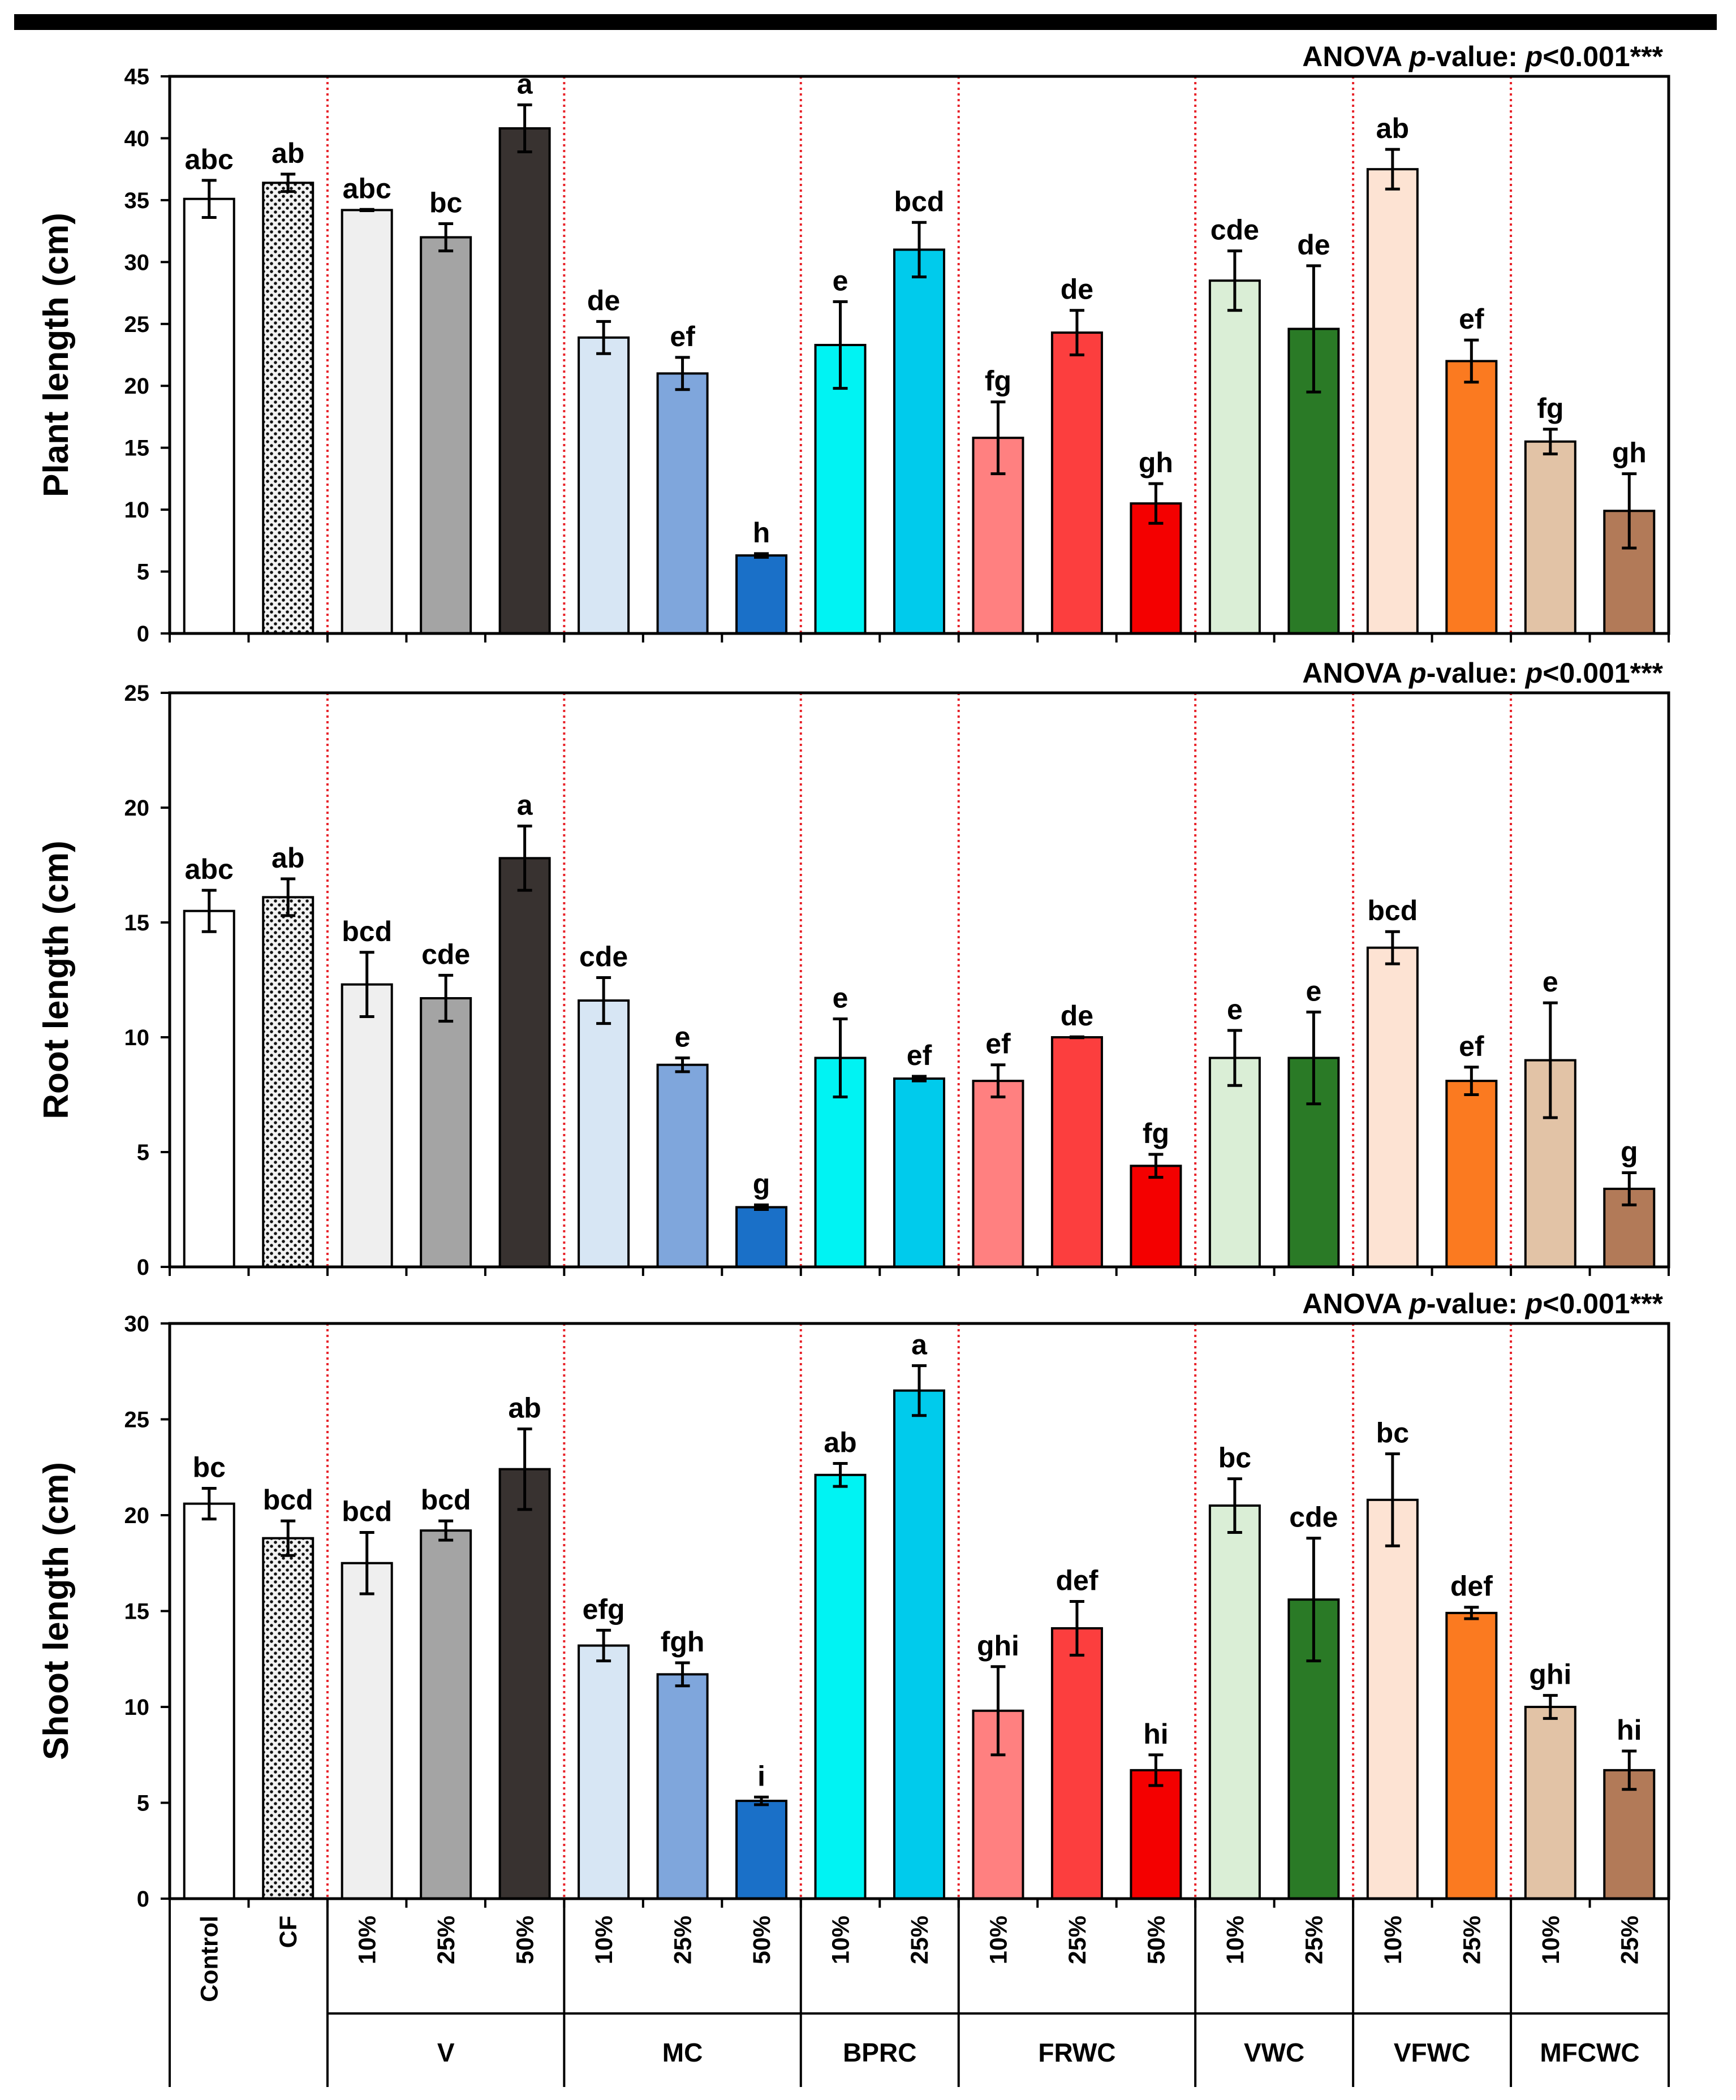 The width and height of the screenshot is (1736, 2100). What do you see at coordinates (1629, 453) in the screenshot?
I see `significance-letter: gh` at bounding box center [1629, 453].